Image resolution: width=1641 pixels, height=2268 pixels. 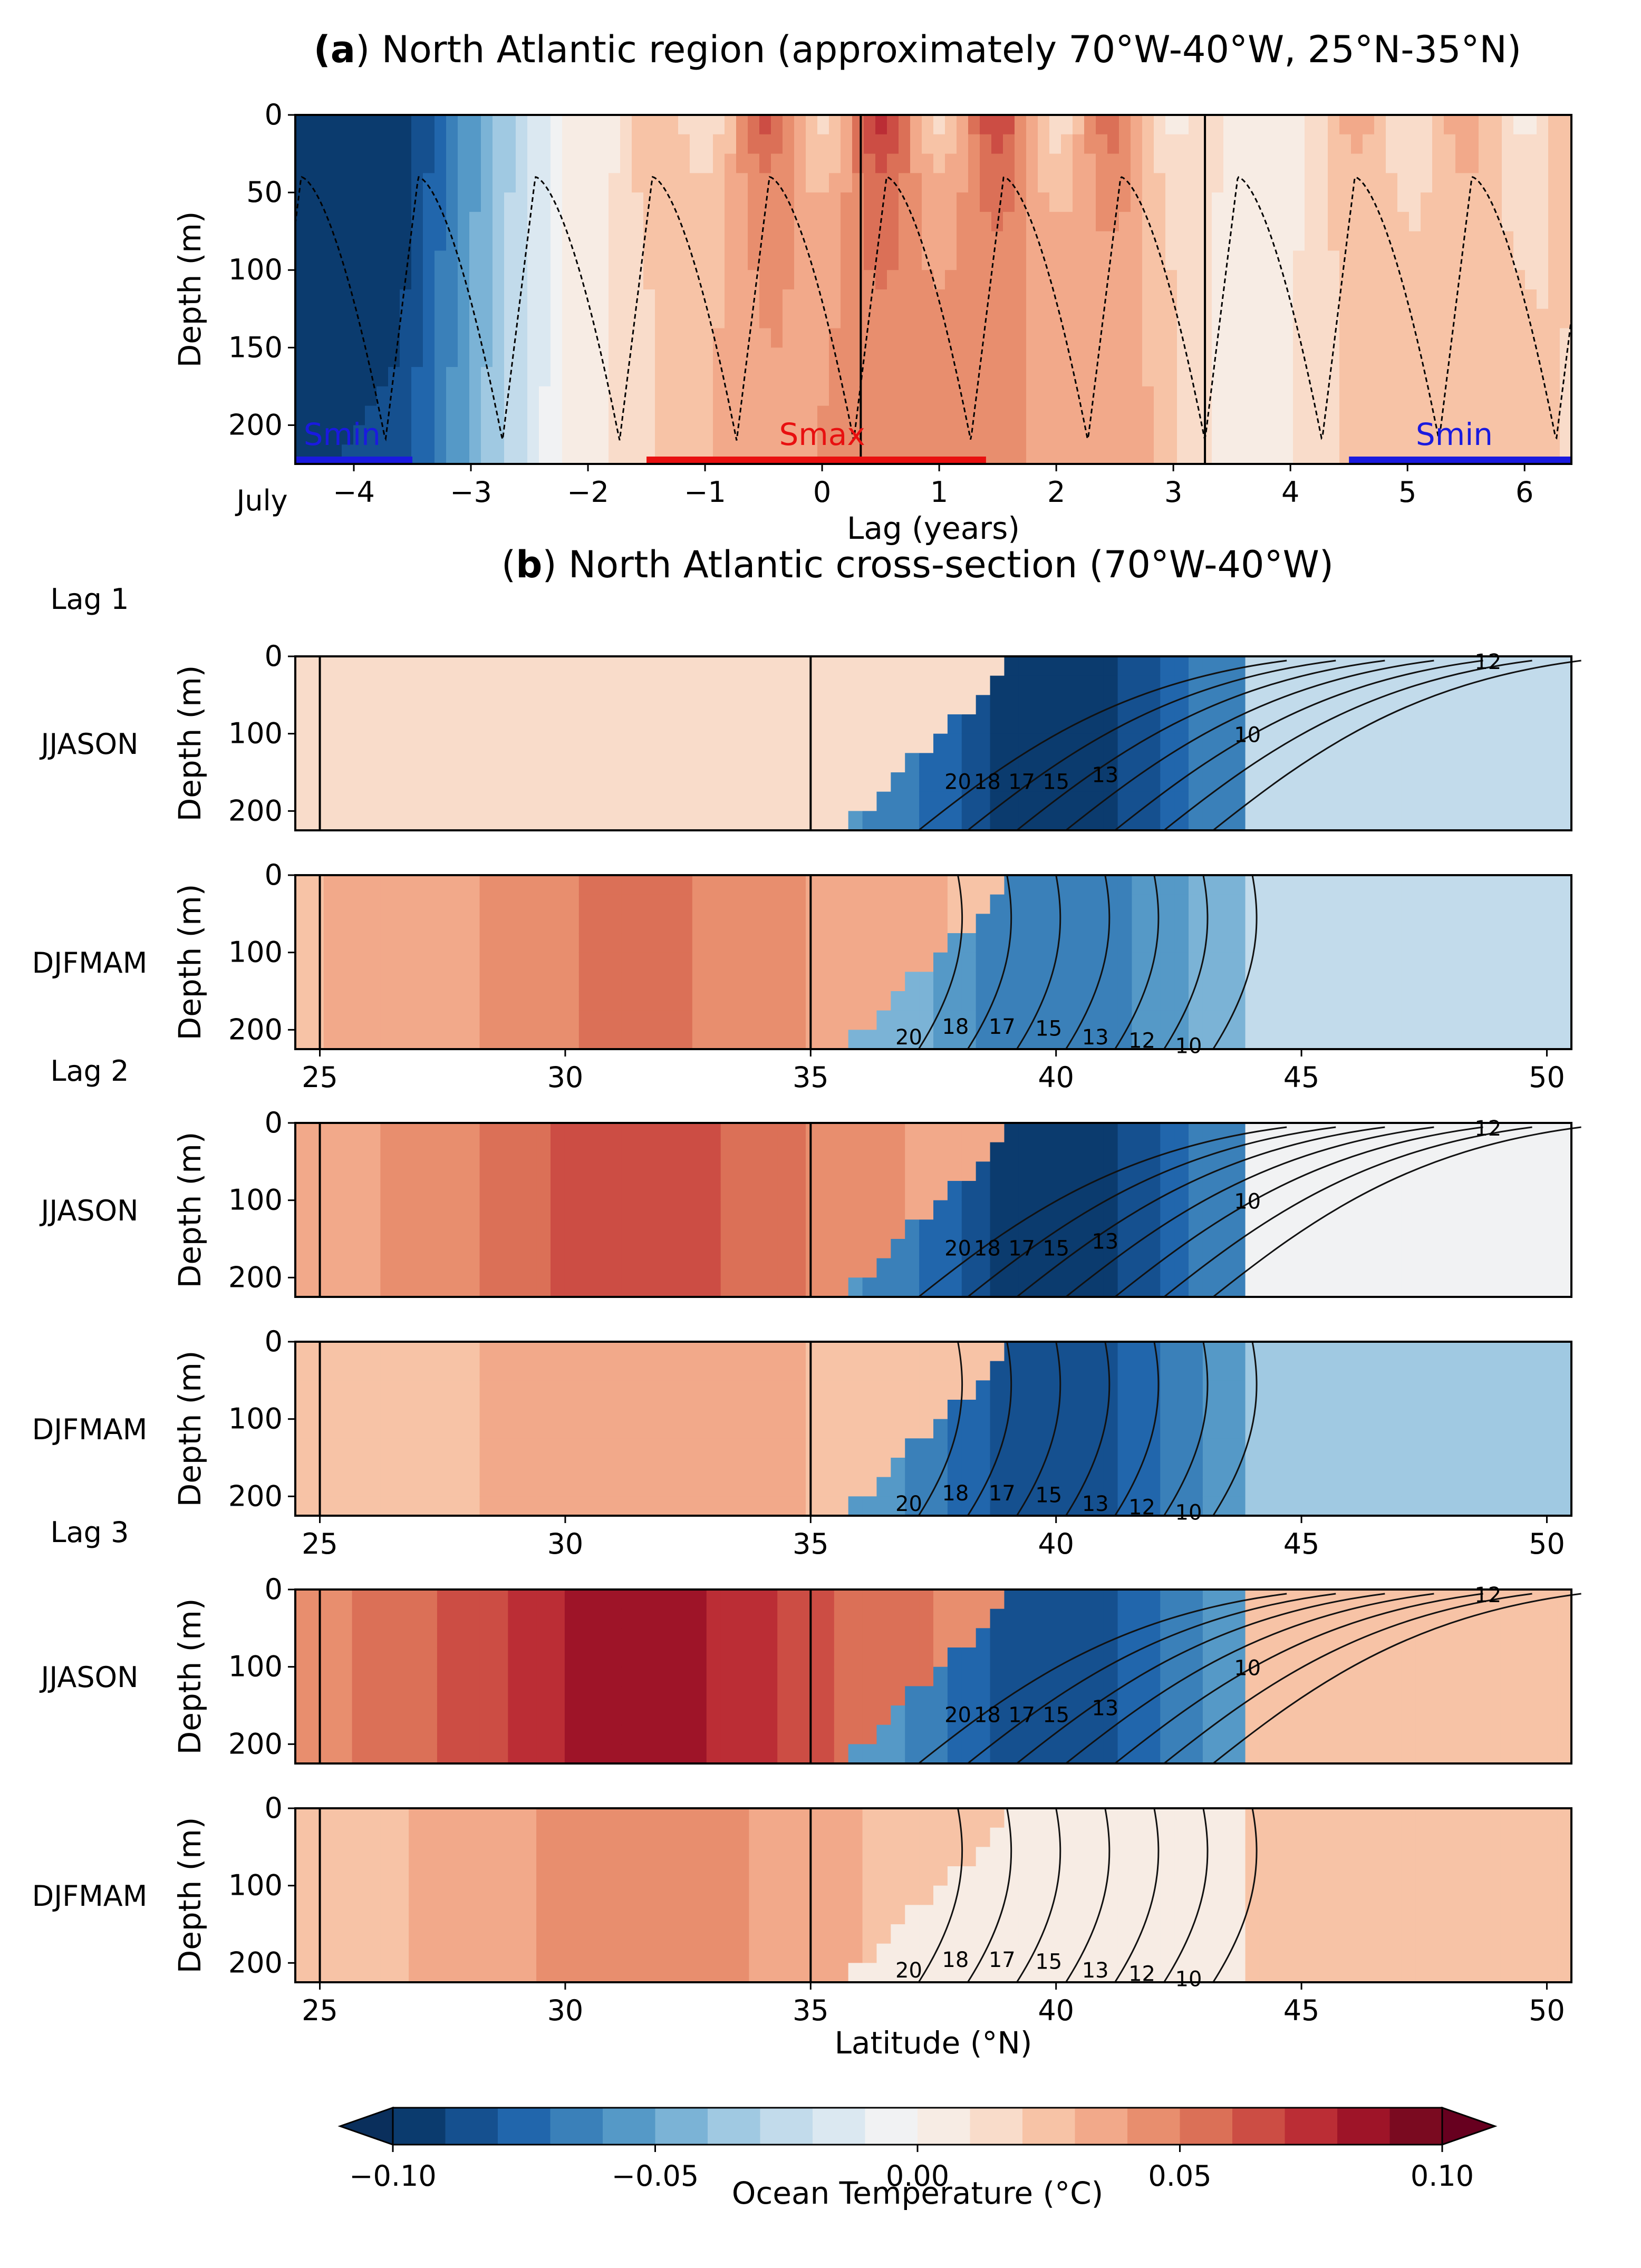 I want to click on period-label: Smin, so click(x=343, y=434).